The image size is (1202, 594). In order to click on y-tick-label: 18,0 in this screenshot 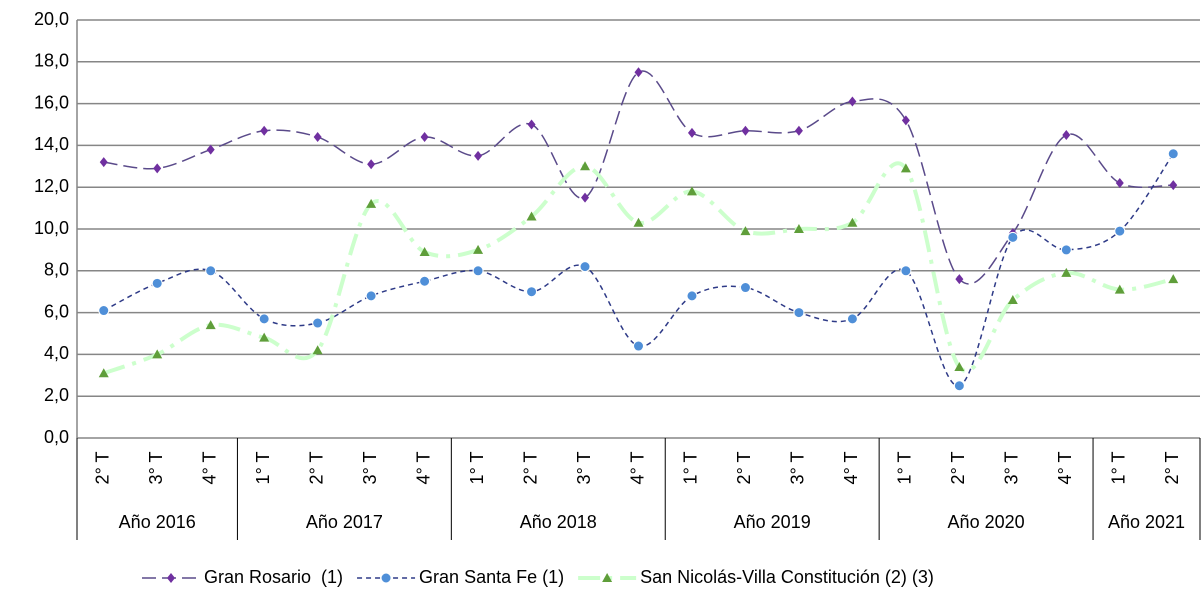, I will do `click(51, 61)`.